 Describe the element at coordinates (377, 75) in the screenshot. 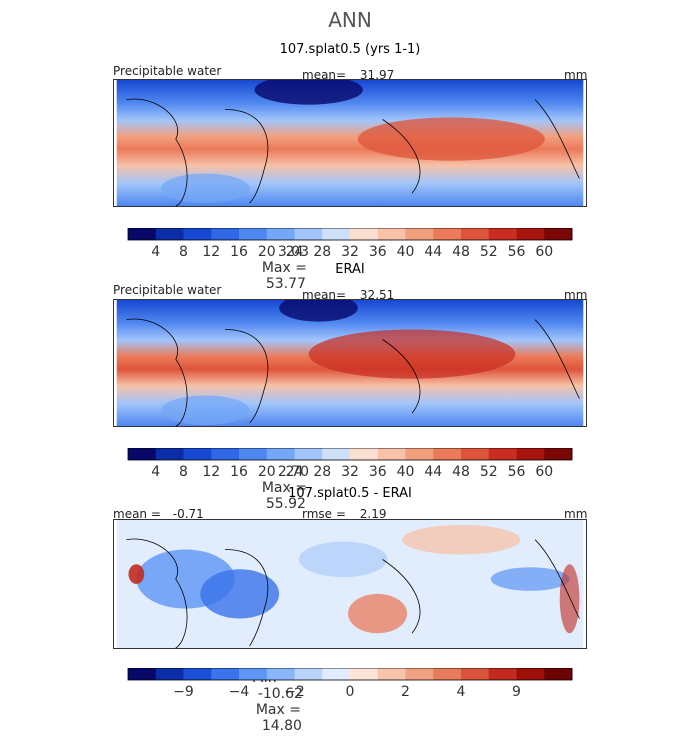

I see `mean-value: 31.97` at that location.